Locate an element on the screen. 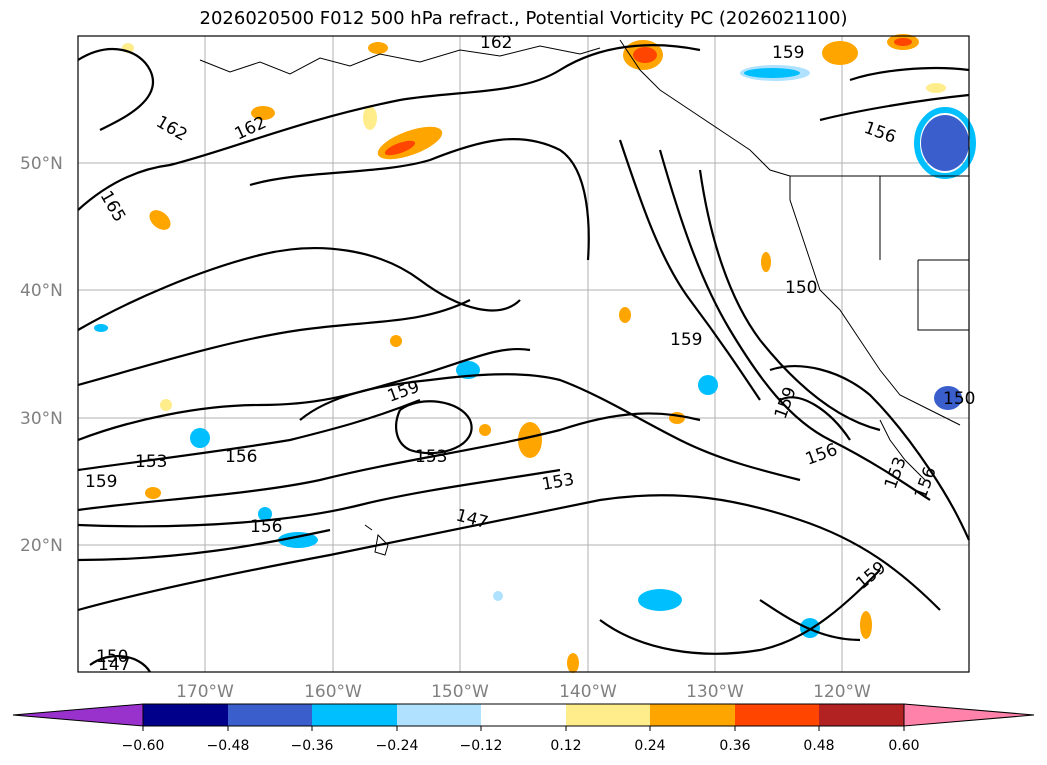 The image size is (1047, 765). lat-label-40n: 40°N is located at coordinates (41, 291).